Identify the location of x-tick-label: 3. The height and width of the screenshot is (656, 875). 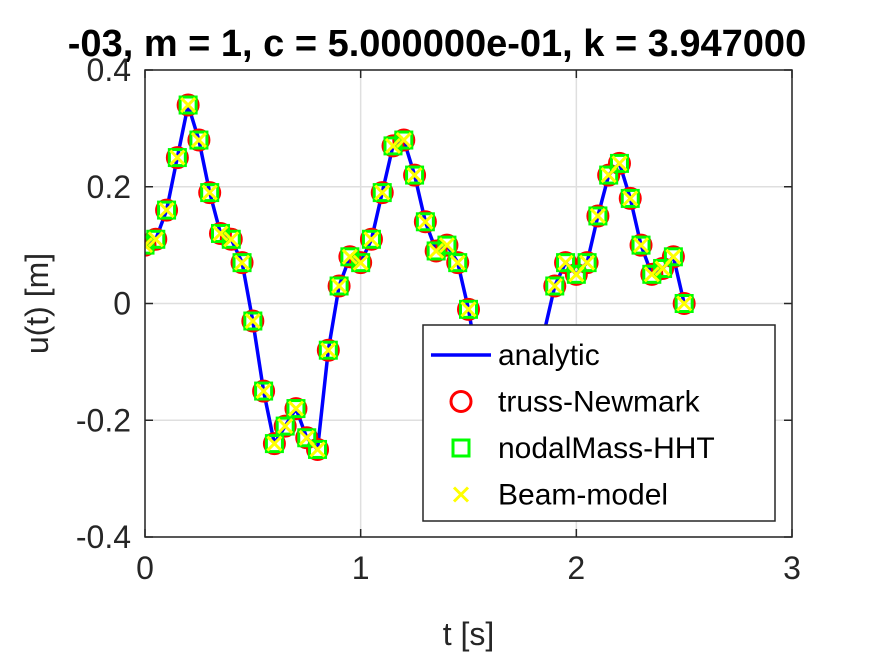
(792, 568).